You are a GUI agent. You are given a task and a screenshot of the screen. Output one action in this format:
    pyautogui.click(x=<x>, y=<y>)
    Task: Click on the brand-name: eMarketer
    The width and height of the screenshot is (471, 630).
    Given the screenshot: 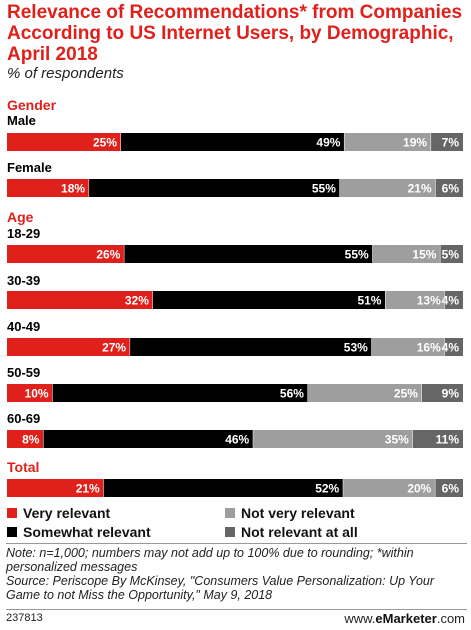 What is the action you would take?
    pyautogui.click(x=406, y=618)
    